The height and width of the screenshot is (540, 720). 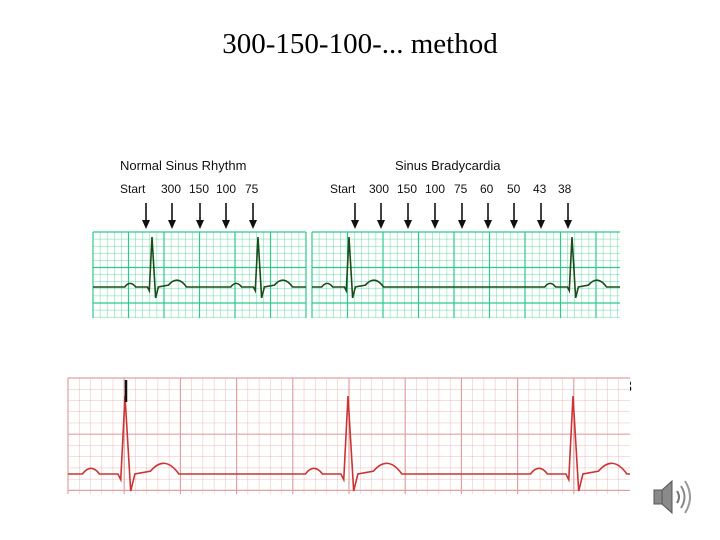 What do you see at coordinates (448, 165) in the screenshot?
I see `panel-title-sinus-bradycardia: Sinus Bradycardia` at bounding box center [448, 165].